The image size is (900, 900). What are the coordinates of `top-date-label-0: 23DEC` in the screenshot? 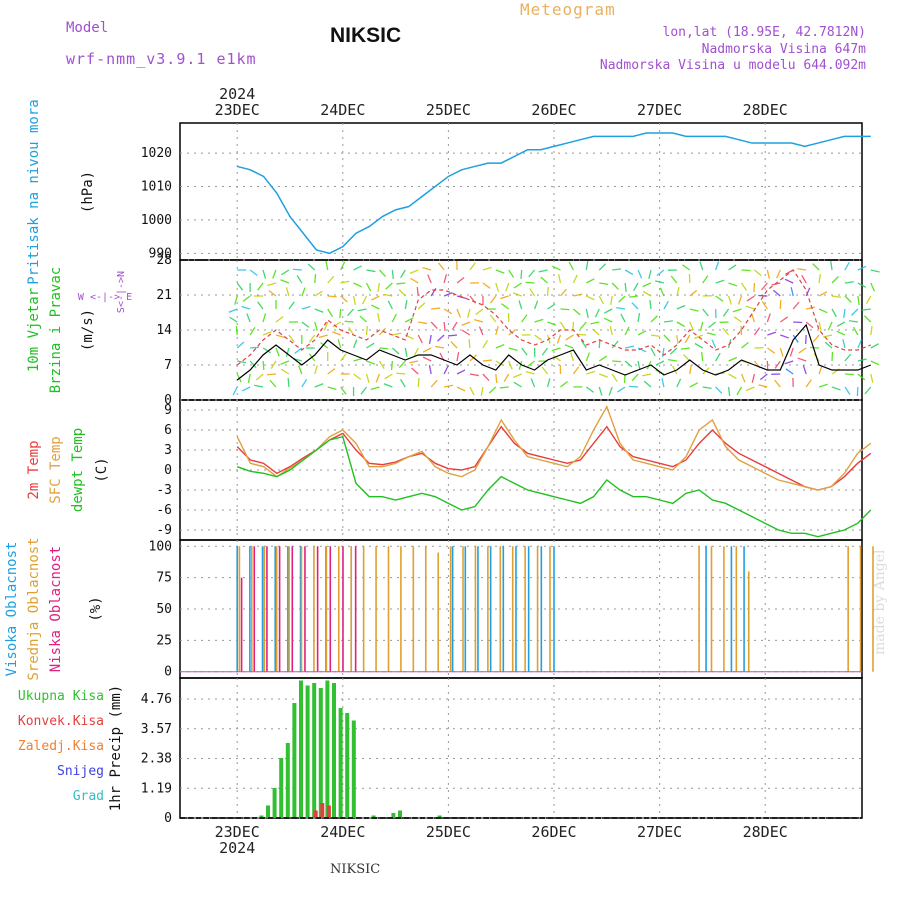 It's located at (237, 110).